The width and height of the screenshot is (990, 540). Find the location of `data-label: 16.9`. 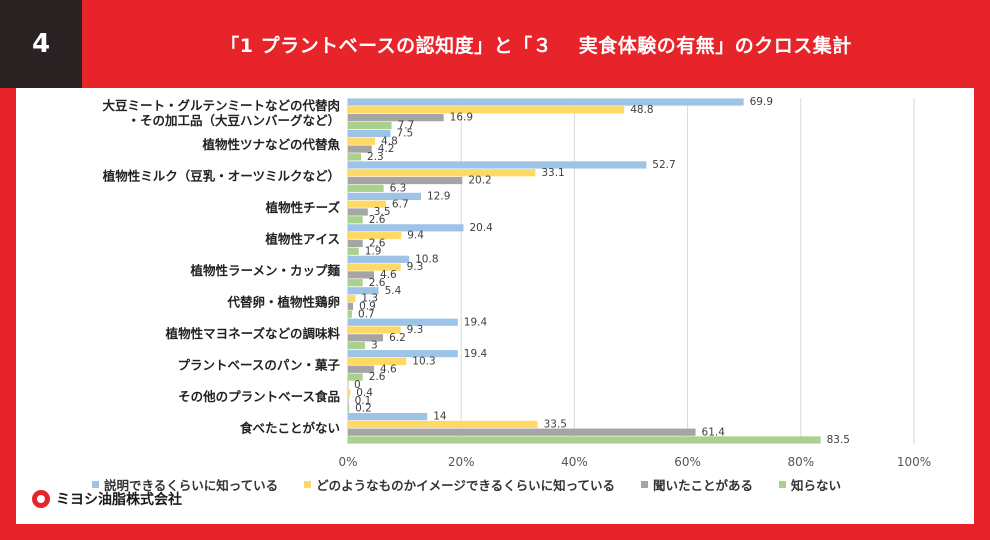

data-label: 16.9 is located at coordinates (461, 118).